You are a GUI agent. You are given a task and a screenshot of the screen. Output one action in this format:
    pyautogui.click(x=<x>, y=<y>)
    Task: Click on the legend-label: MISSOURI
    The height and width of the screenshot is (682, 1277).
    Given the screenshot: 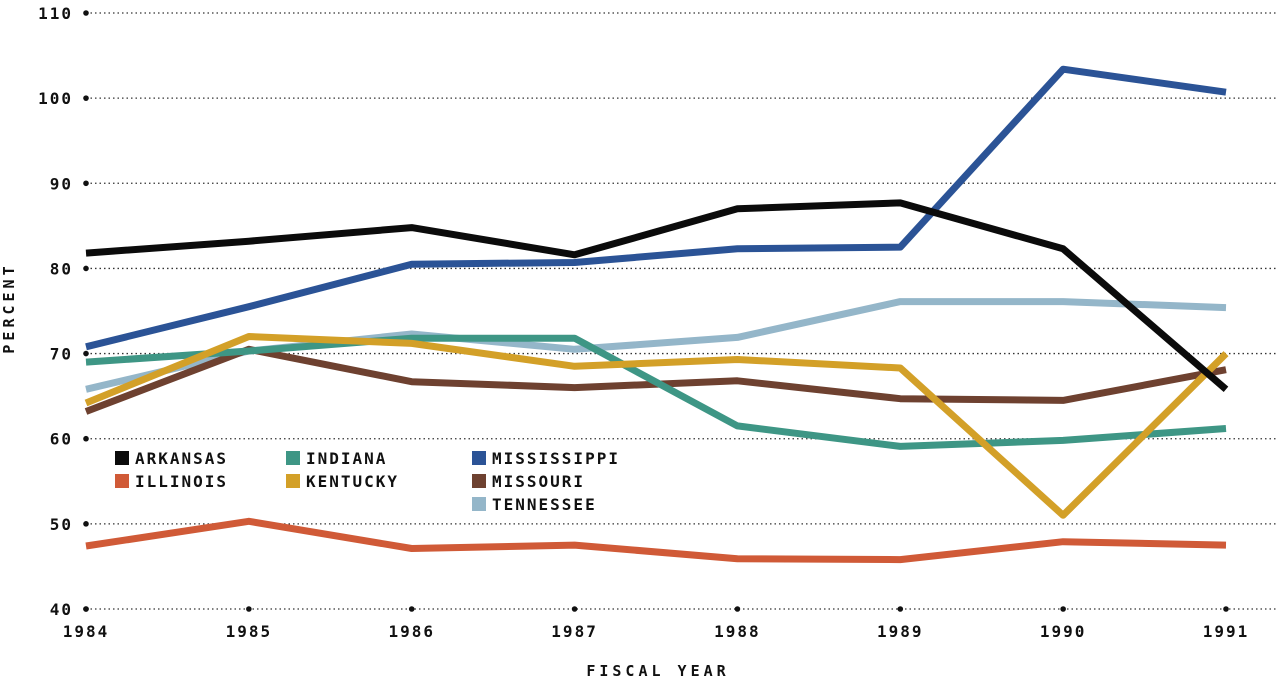 What is the action you would take?
    pyautogui.click(x=538, y=481)
    